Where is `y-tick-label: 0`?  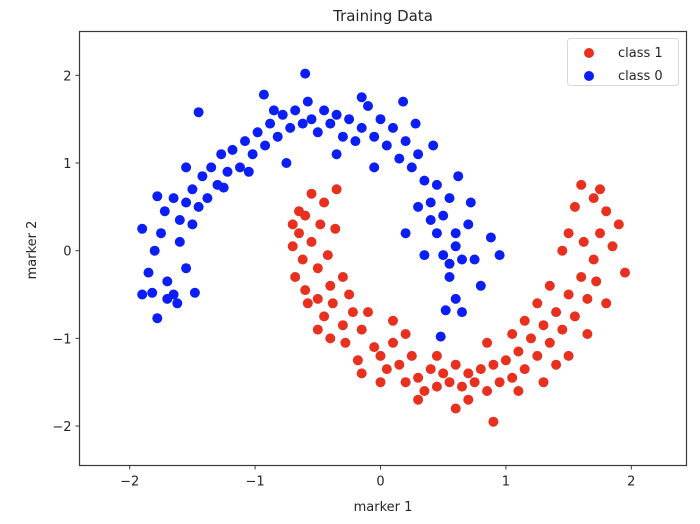
y-tick-label: 0 is located at coordinates (67, 252).